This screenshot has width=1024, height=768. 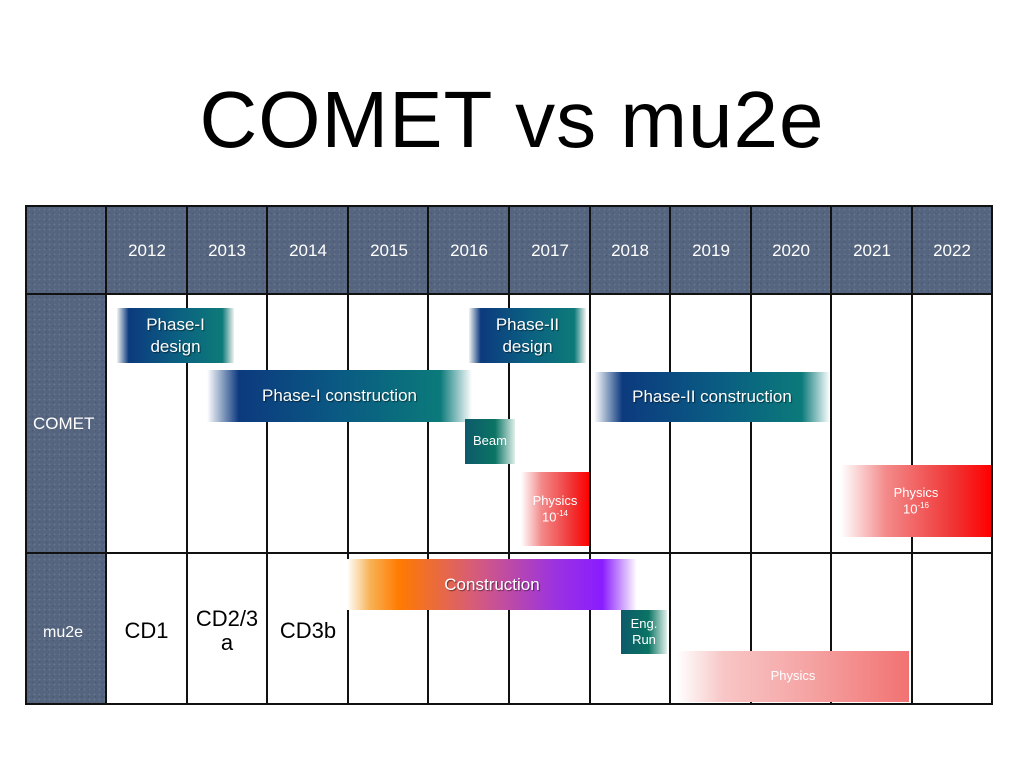 What do you see at coordinates (469, 250) in the screenshot?
I see `year-2016: 2016` at bounding box center [469, 250].